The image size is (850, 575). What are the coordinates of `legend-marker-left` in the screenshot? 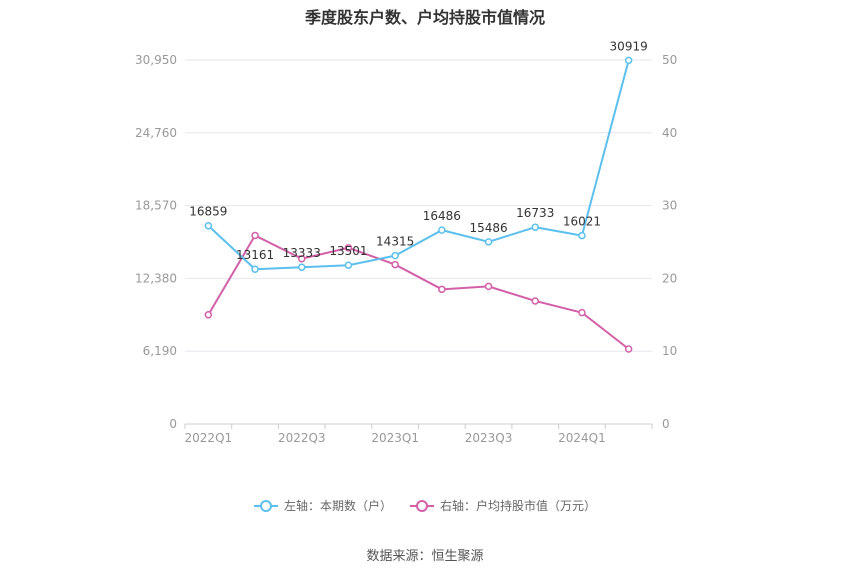 It's located at (265, 505).